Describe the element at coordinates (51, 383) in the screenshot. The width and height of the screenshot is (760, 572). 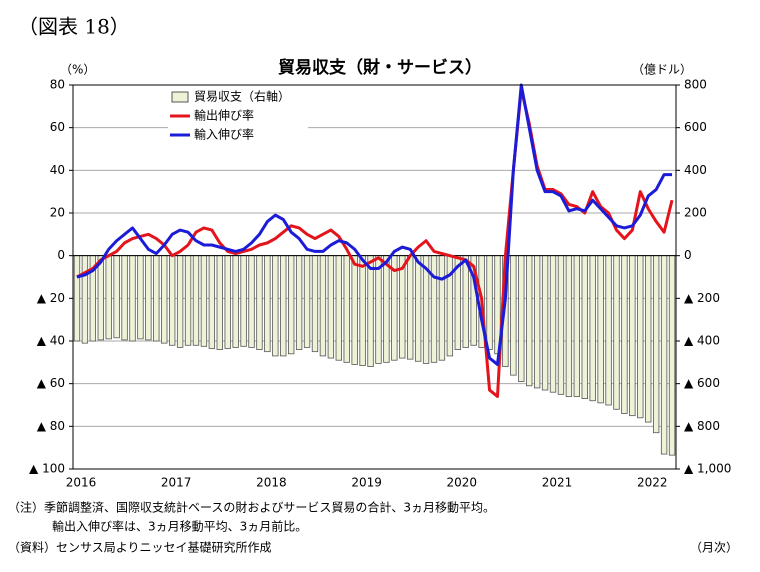
I see `y-tick-label: ▲ 60` at that location.